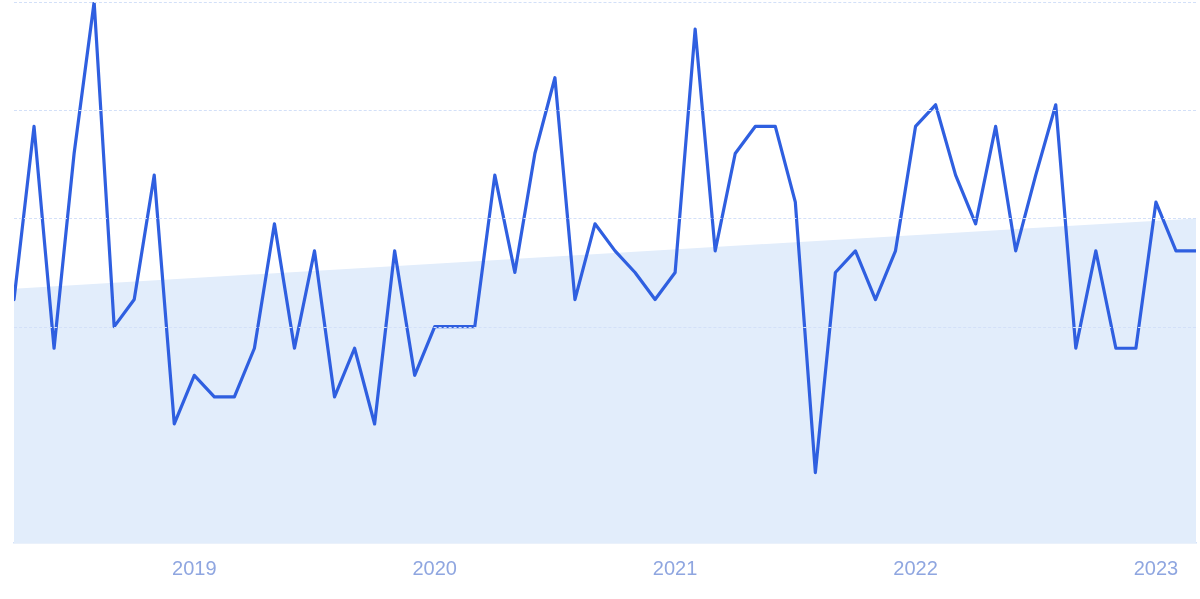 The height and width of the screenshot is (599, 1200). I want to click on x-tick-label: 2022, so click(915, 567).